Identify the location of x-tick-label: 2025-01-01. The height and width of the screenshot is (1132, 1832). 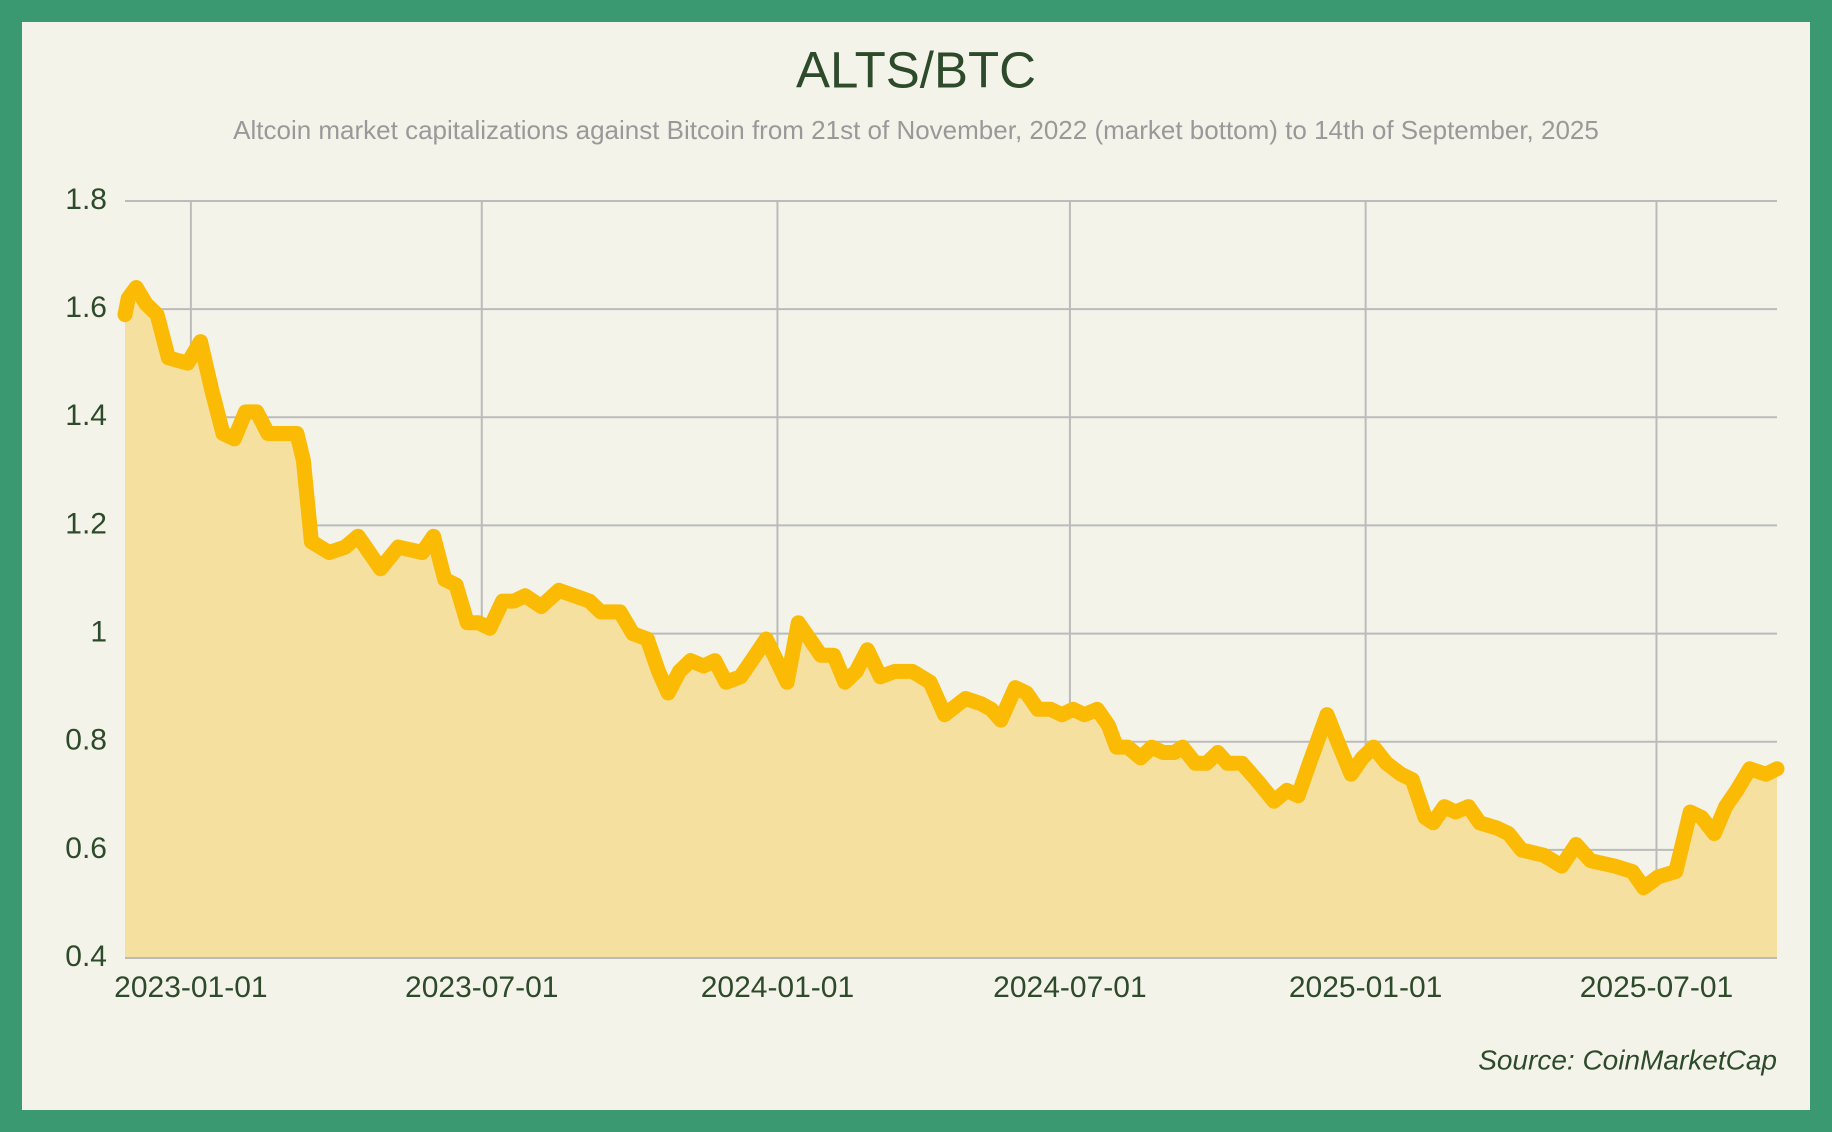
(1365, 987).